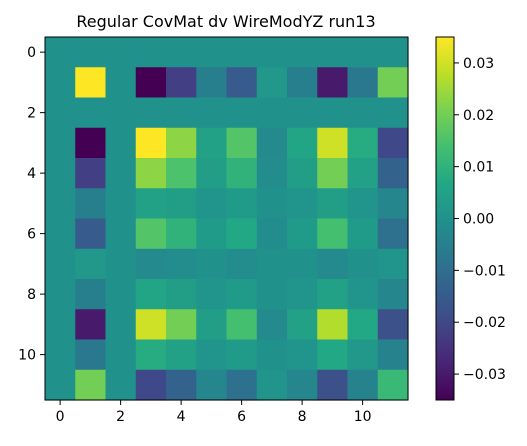 The image size is (527, 446). What do you see at coordinates (225, 21) in the screenshot?
I see `chart-title: Regular CovMat dv WireModYZ run13` at bounding box center [225, 21].